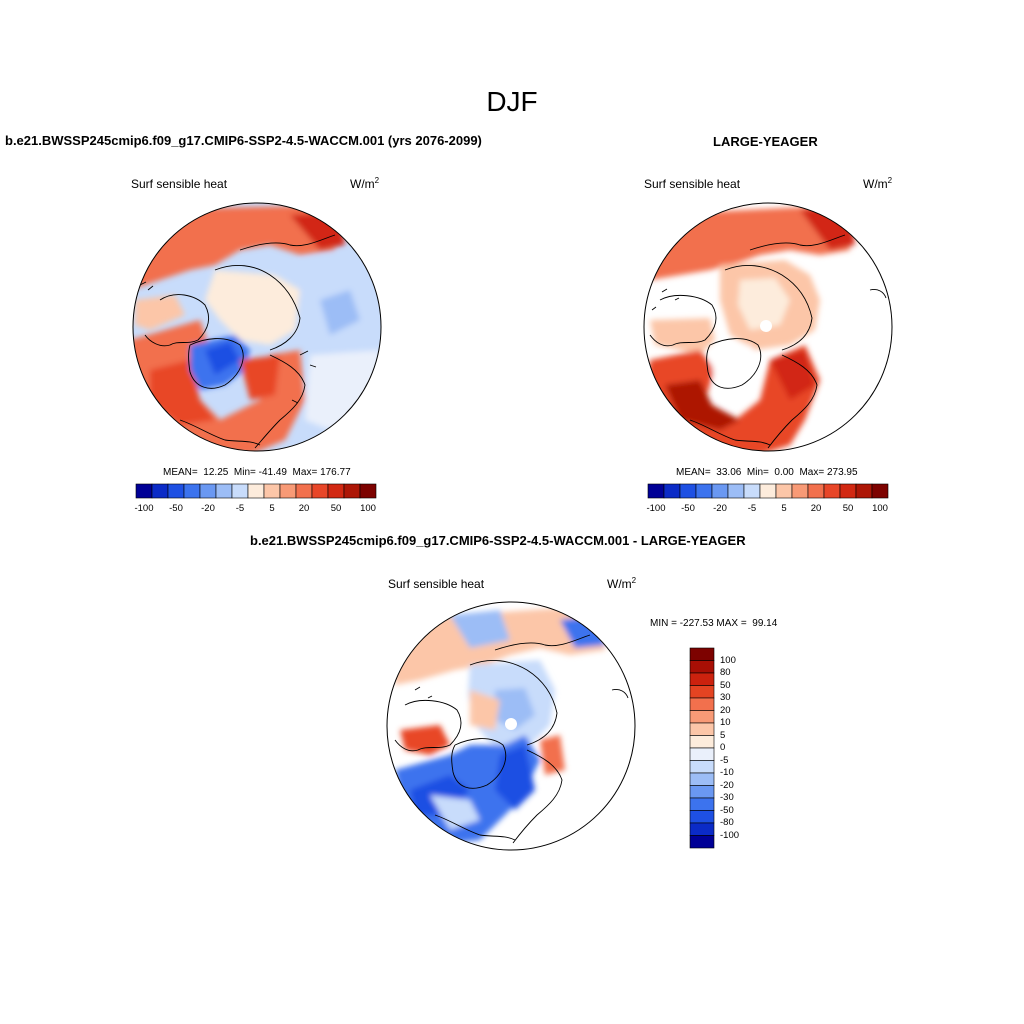 This screenshot has width=1024, height=1024. What do you see at coordinates (765, 141) in the screenshot?
I see `panel2-case-title: LARGE-YEAGER` at bounding box center [765, 141].